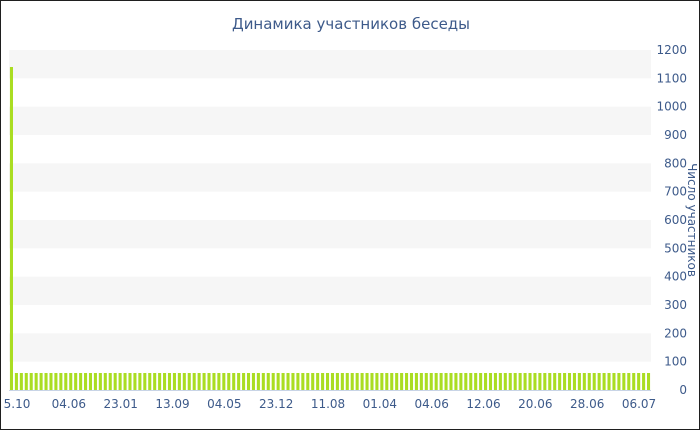 Image resolution: width=700 pixels, height=430 pixels. I want to click on x-tick-label: 06.07, so click(639, 404).